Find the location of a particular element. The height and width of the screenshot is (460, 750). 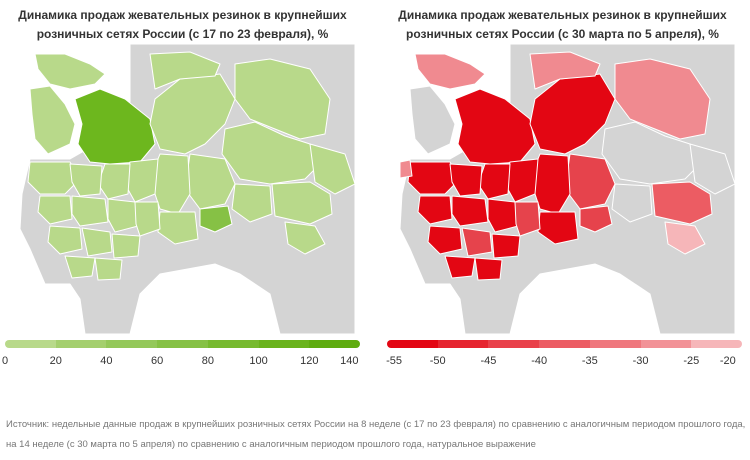

region-west-small is located at coordinates (406, 169).